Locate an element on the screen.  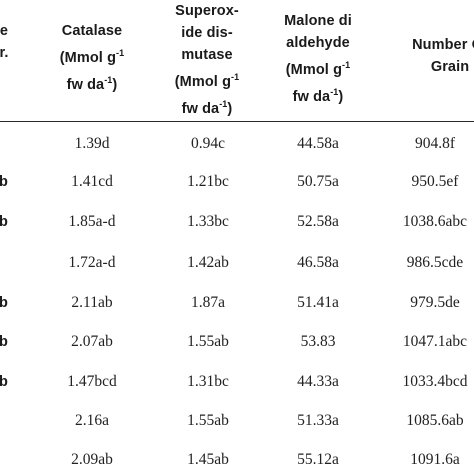
header-sod-line5-end: ) is located at coordinates (230, 108).